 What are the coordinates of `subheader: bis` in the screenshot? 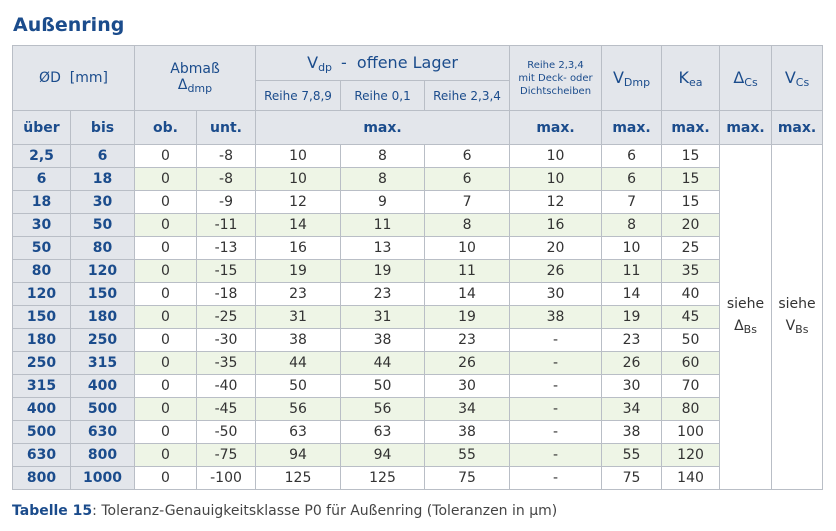 It's located at (102, 127).